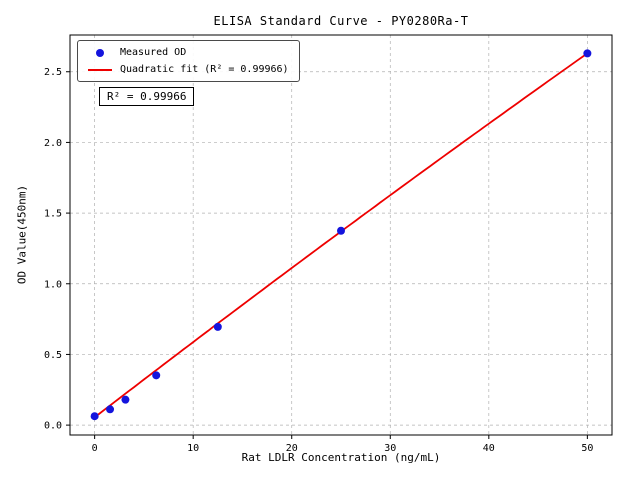 The height and width of the screenshot is (480, 640). Describe the element at coordinates (53, 426) in the screenshot. I see `y-tick-label: 0.0` at that location.